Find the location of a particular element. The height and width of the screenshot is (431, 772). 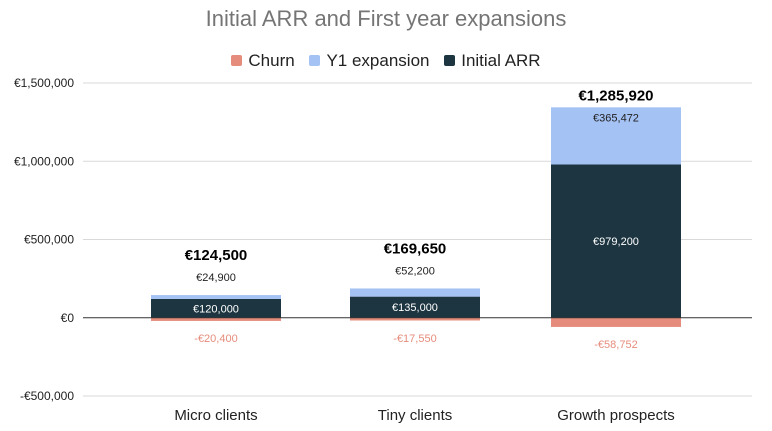

legend-label-churn: Churn is located at coordinates (271, 60).